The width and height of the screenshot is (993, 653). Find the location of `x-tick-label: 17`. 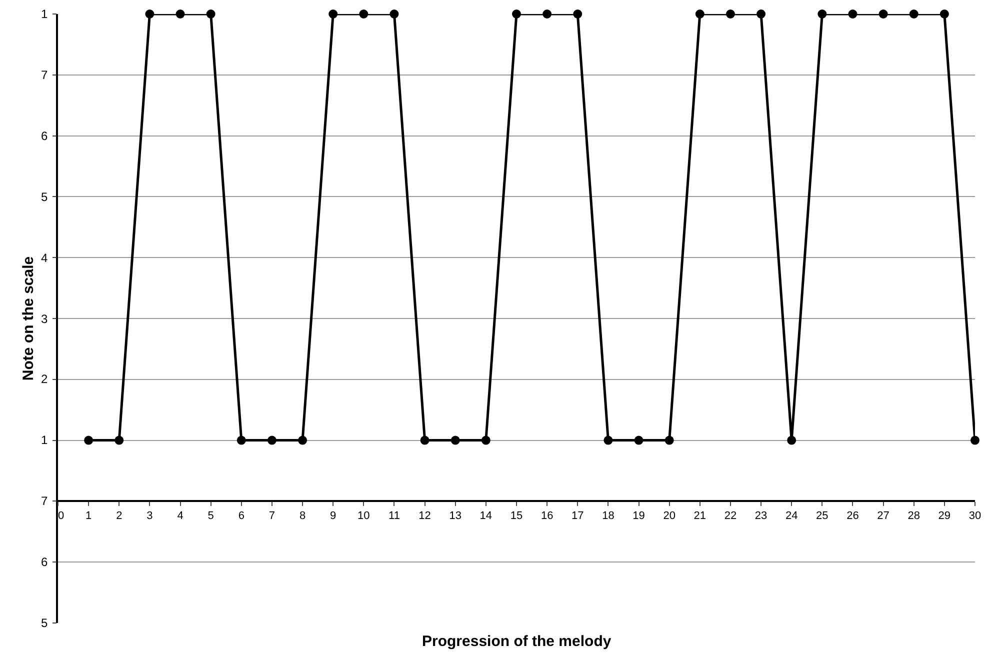

x-tick-label: 17 is located at coordinates (578, 516).